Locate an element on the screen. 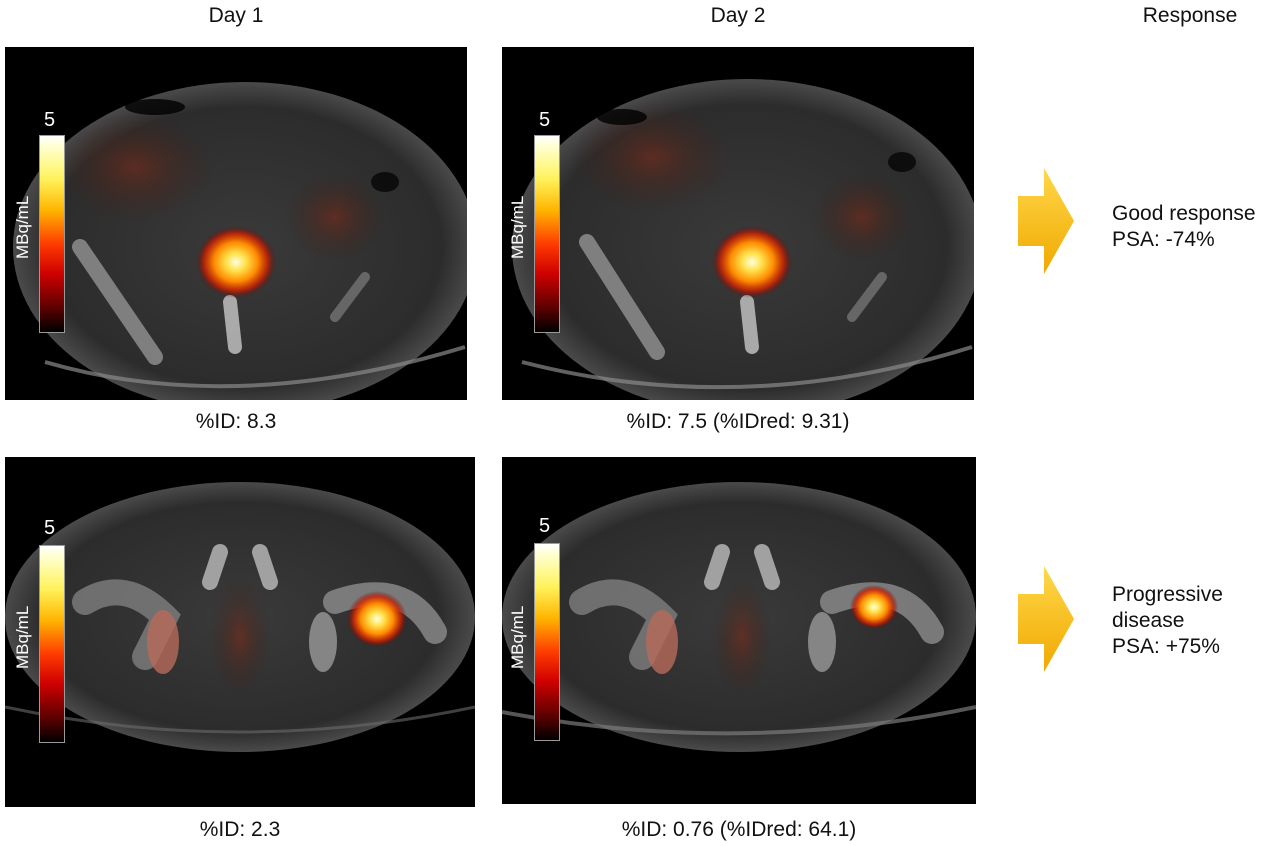  response-line: Progressive is located at coordinates (1167, 594).